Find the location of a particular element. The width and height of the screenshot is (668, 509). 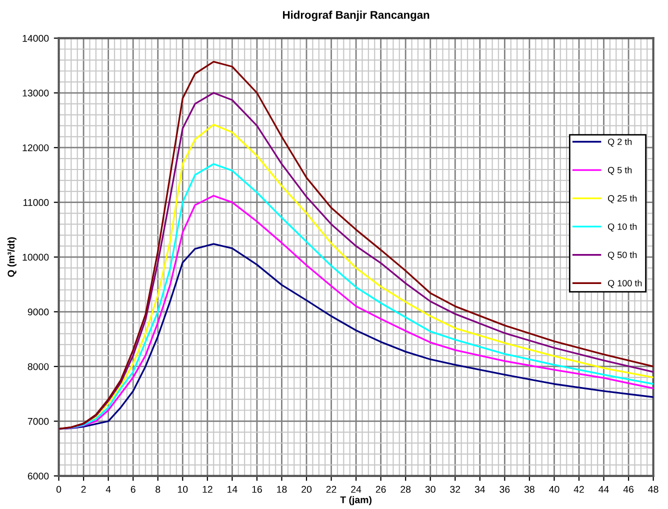

x-tick-label: 44 is located at coordinates (603, 489).